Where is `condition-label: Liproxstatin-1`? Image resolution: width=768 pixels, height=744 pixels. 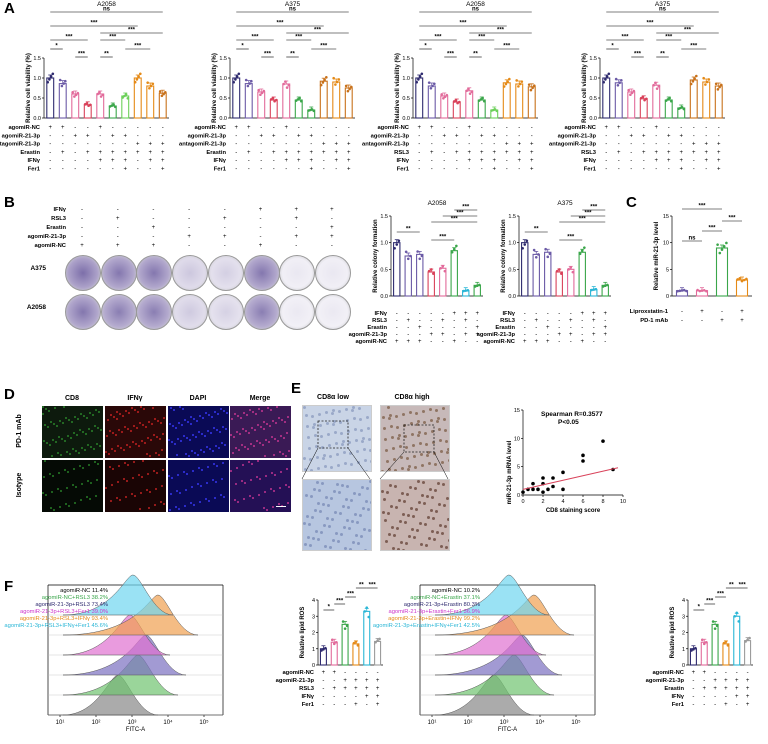 condition-label: Liproxstatin-1 is located at coordinates (649, 312).